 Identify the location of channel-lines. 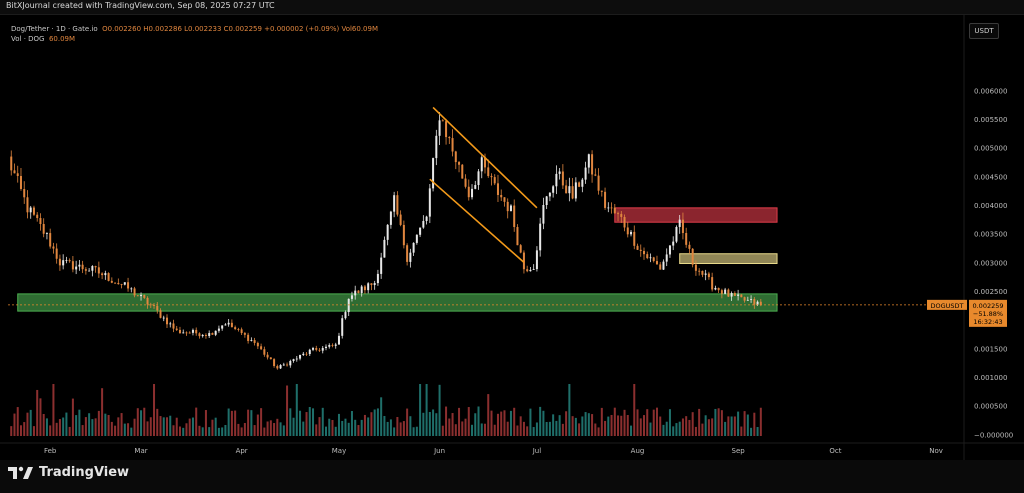
(483, 184).